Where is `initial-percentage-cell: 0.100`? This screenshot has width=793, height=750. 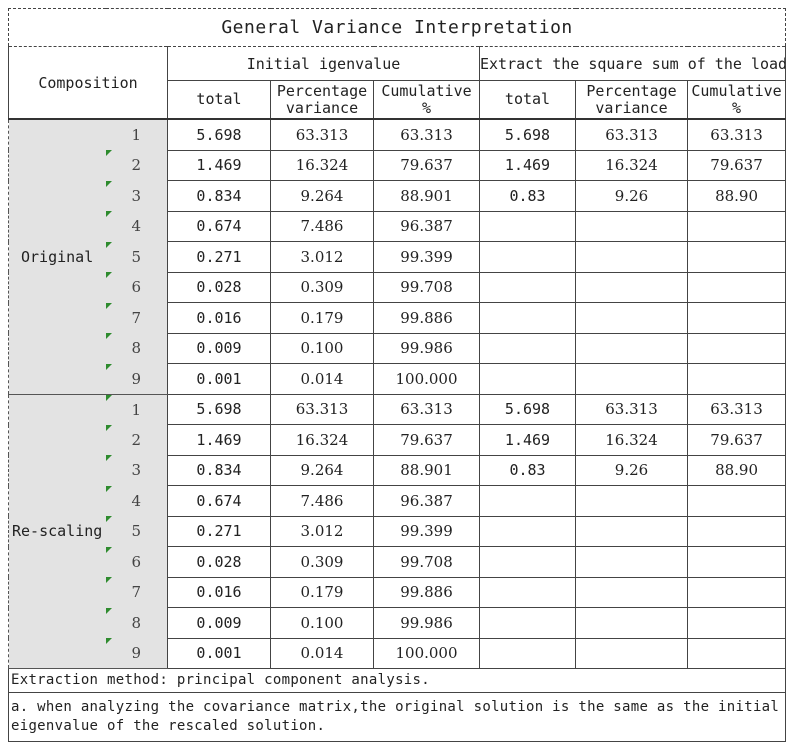 initial-percentage-cell: 0.100 is located at coordinates (322, 623).